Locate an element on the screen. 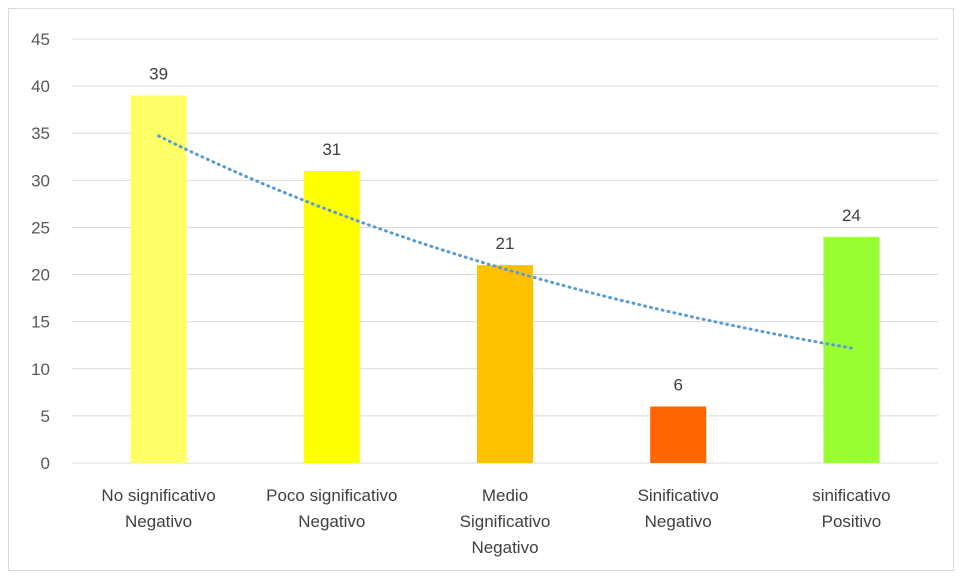 This screenshot has width=962, height=579. category-label-line: Positivo is located at coordinates (852, 521).